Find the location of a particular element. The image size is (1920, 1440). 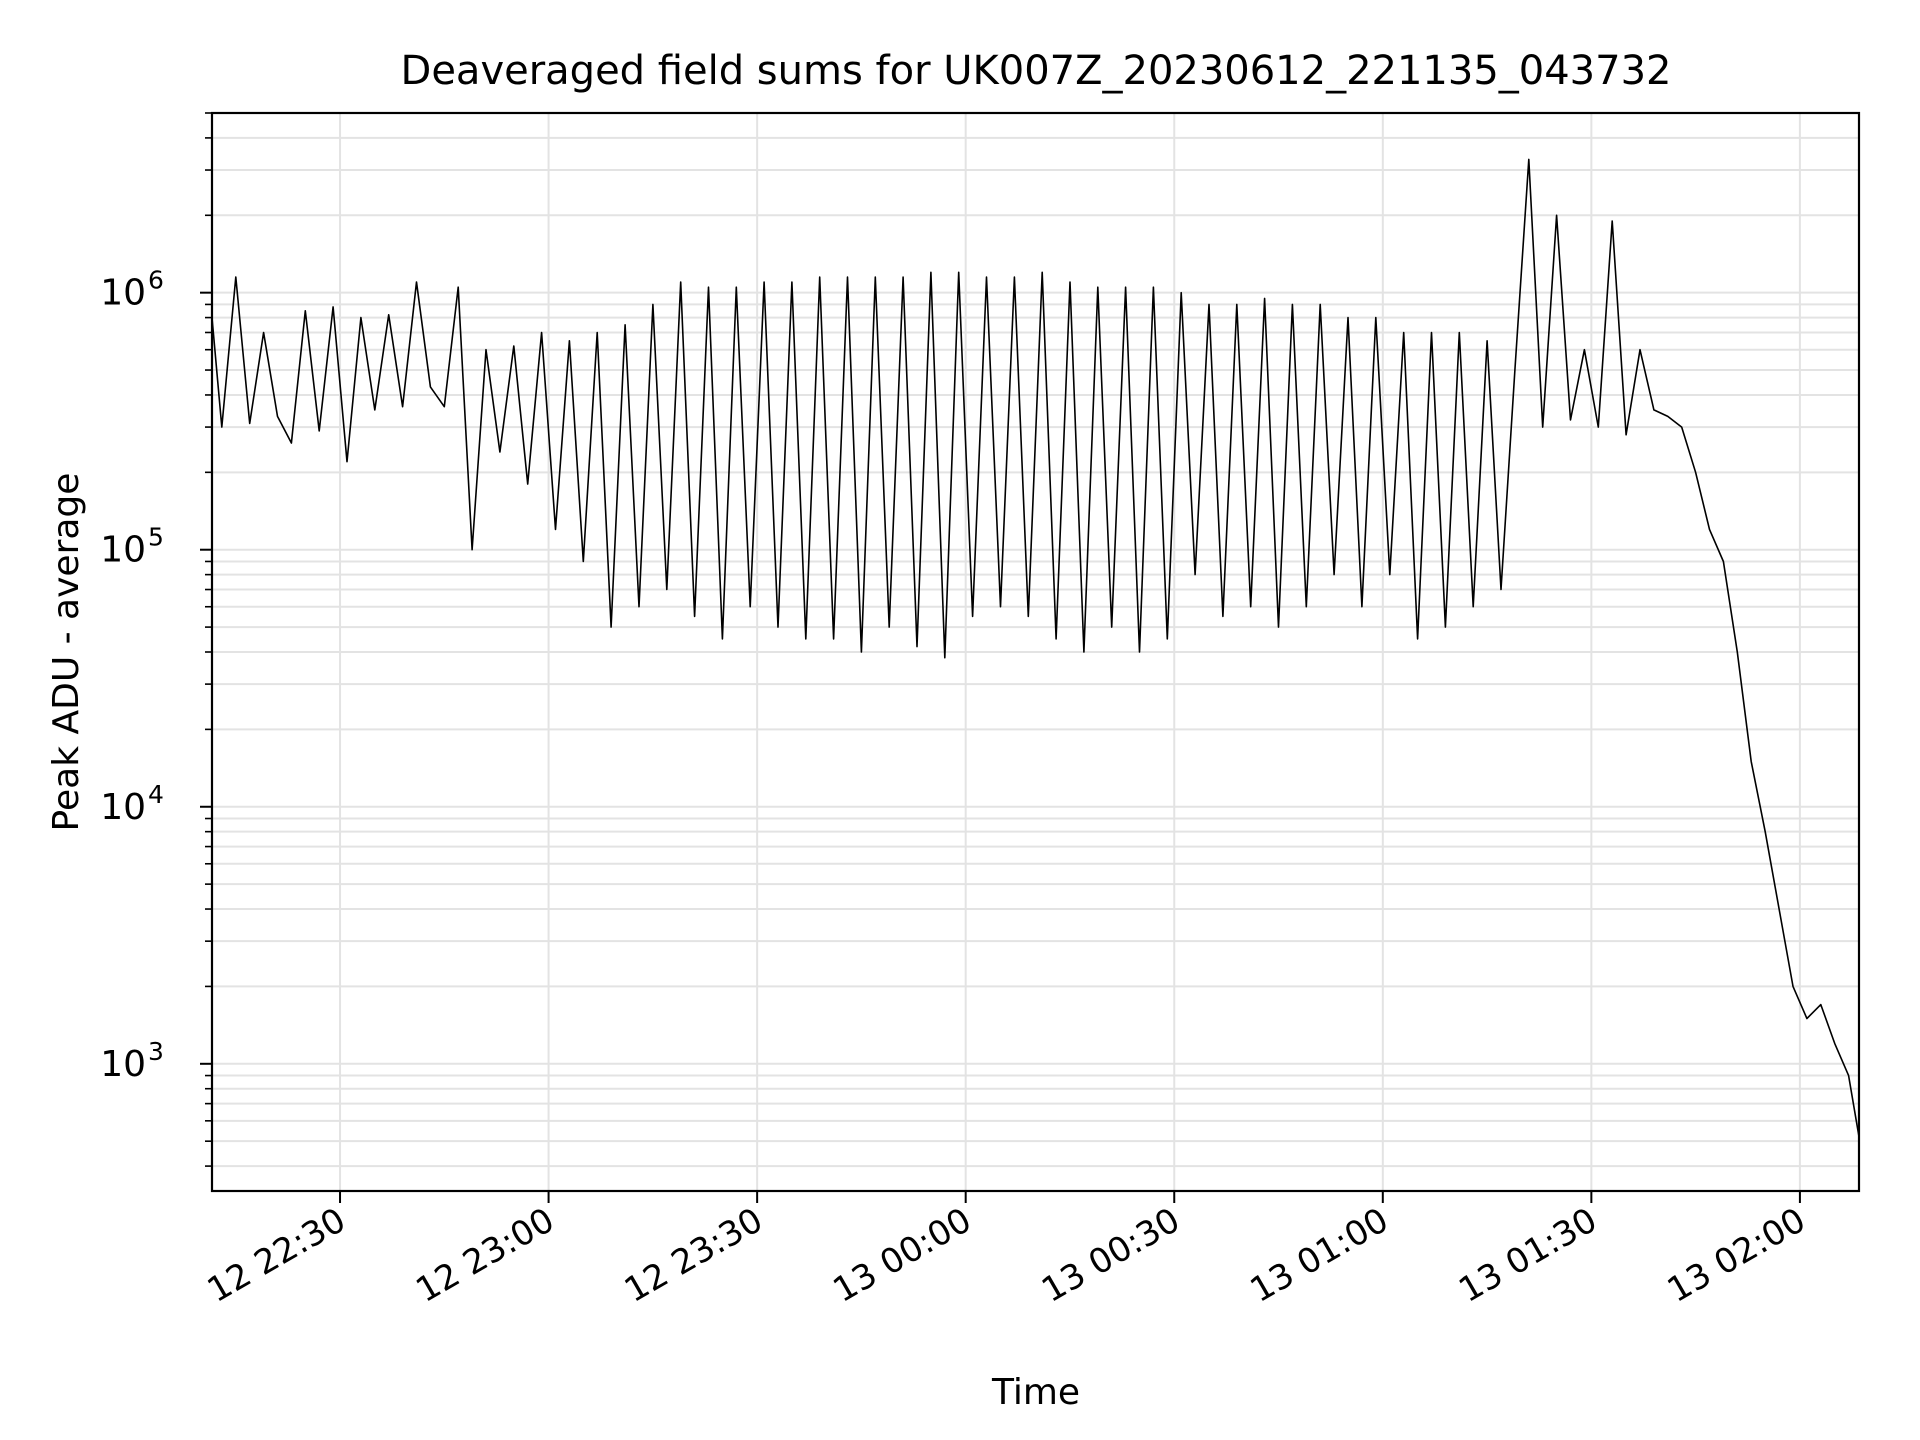

y-axis-label: Peak ADU - average is located at coordinates (66, 652).